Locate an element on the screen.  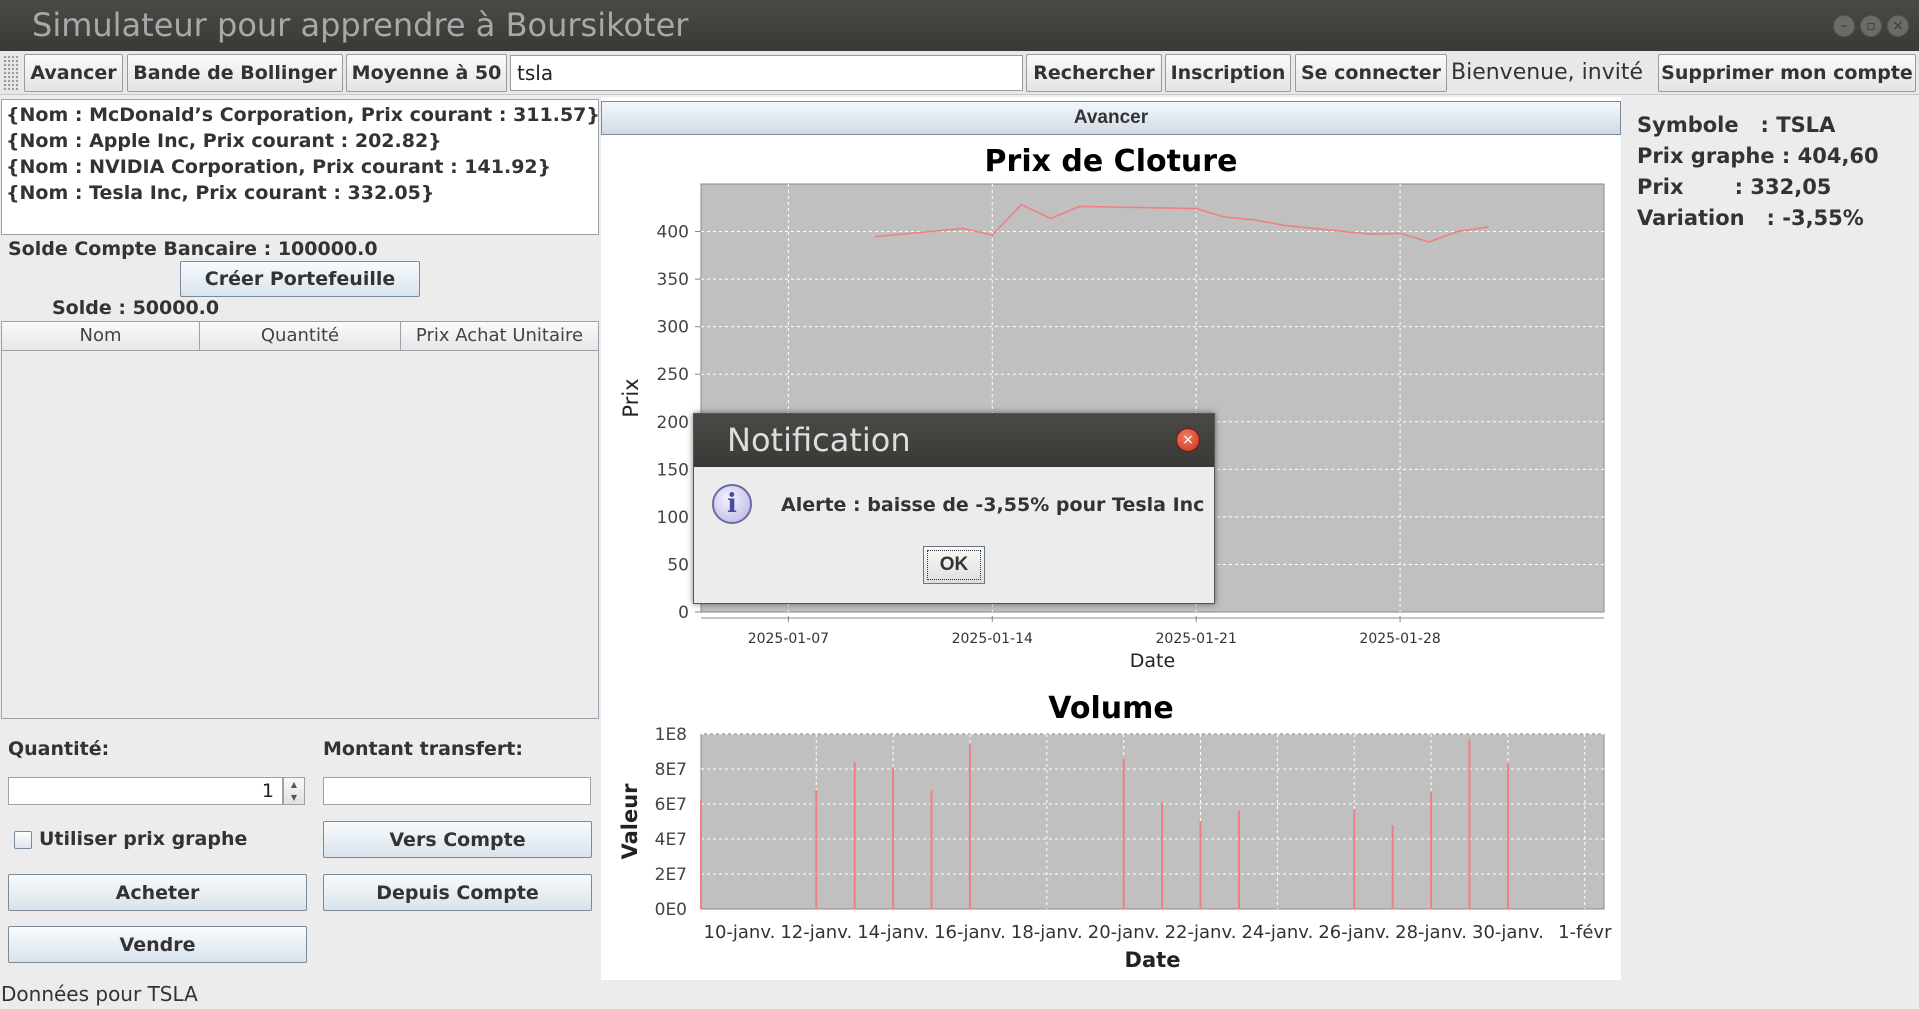
transfer-amount-label: Montant transfert: is located at coordinates (423, 749).